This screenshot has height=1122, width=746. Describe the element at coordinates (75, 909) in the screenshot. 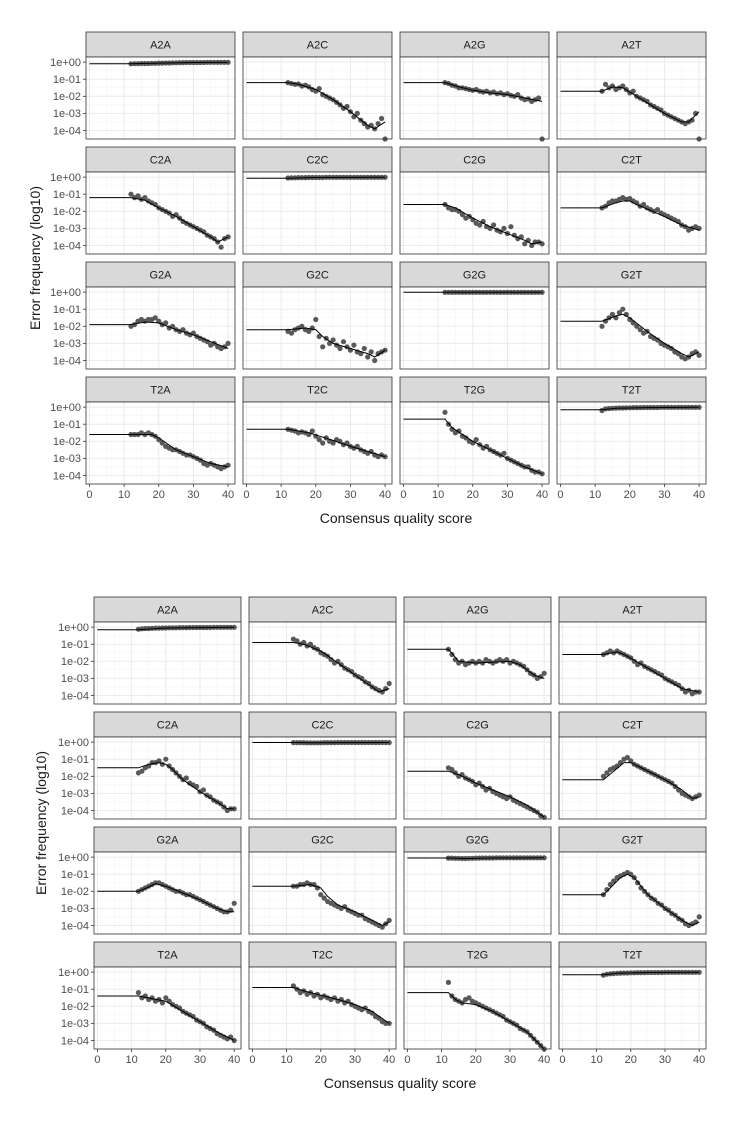

I see `y-tick-label: 1e-03` at that location.